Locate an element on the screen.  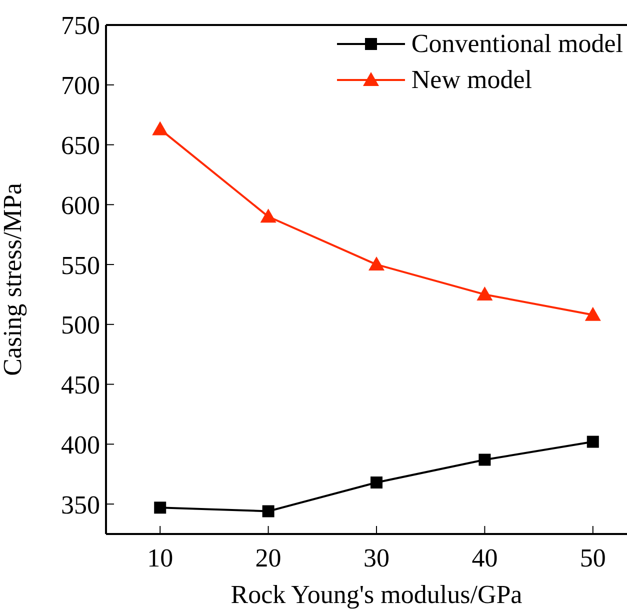
y-tick-label: 550 is located at coordinates (80, 265).